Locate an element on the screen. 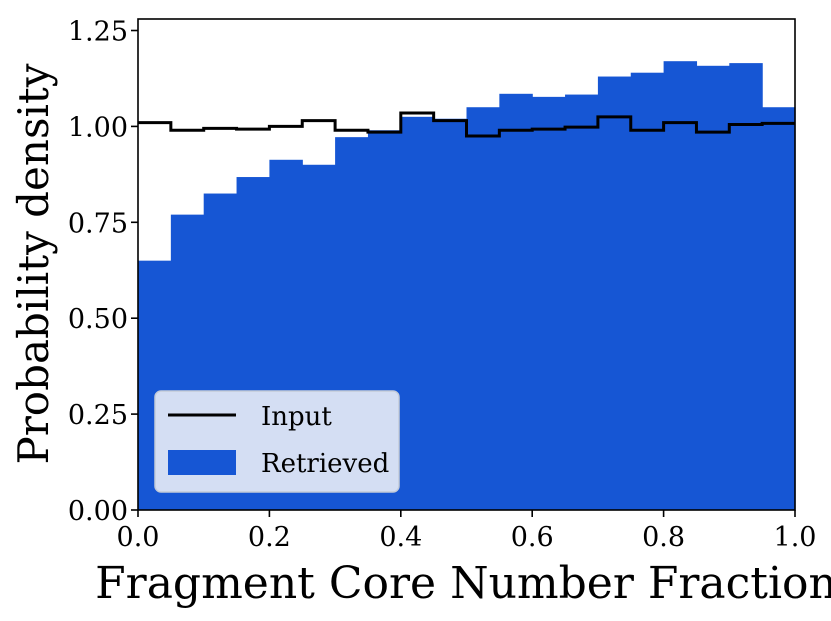  x-tick-label: 0.4 is located at coordinates (400, 537).